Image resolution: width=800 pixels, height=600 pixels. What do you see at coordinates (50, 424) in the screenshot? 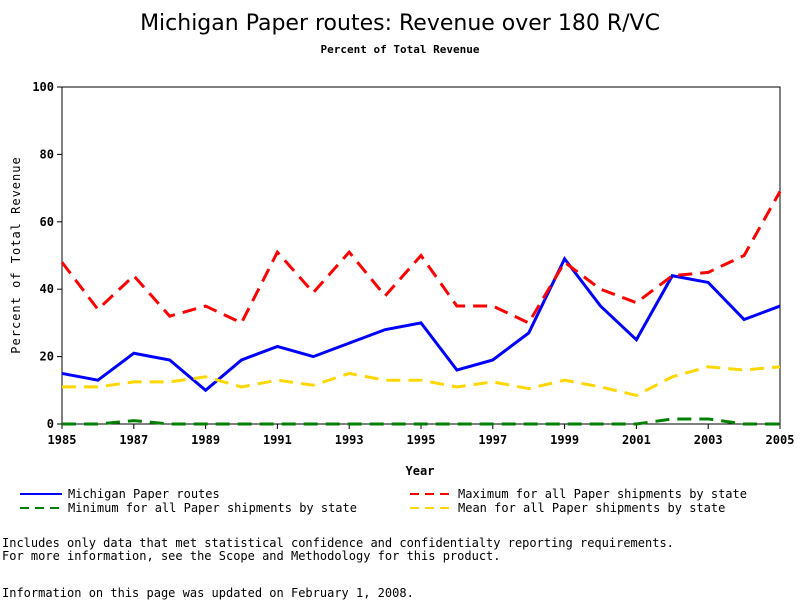
I see `y-tick-label: 0` at bounding box center [50, 424].